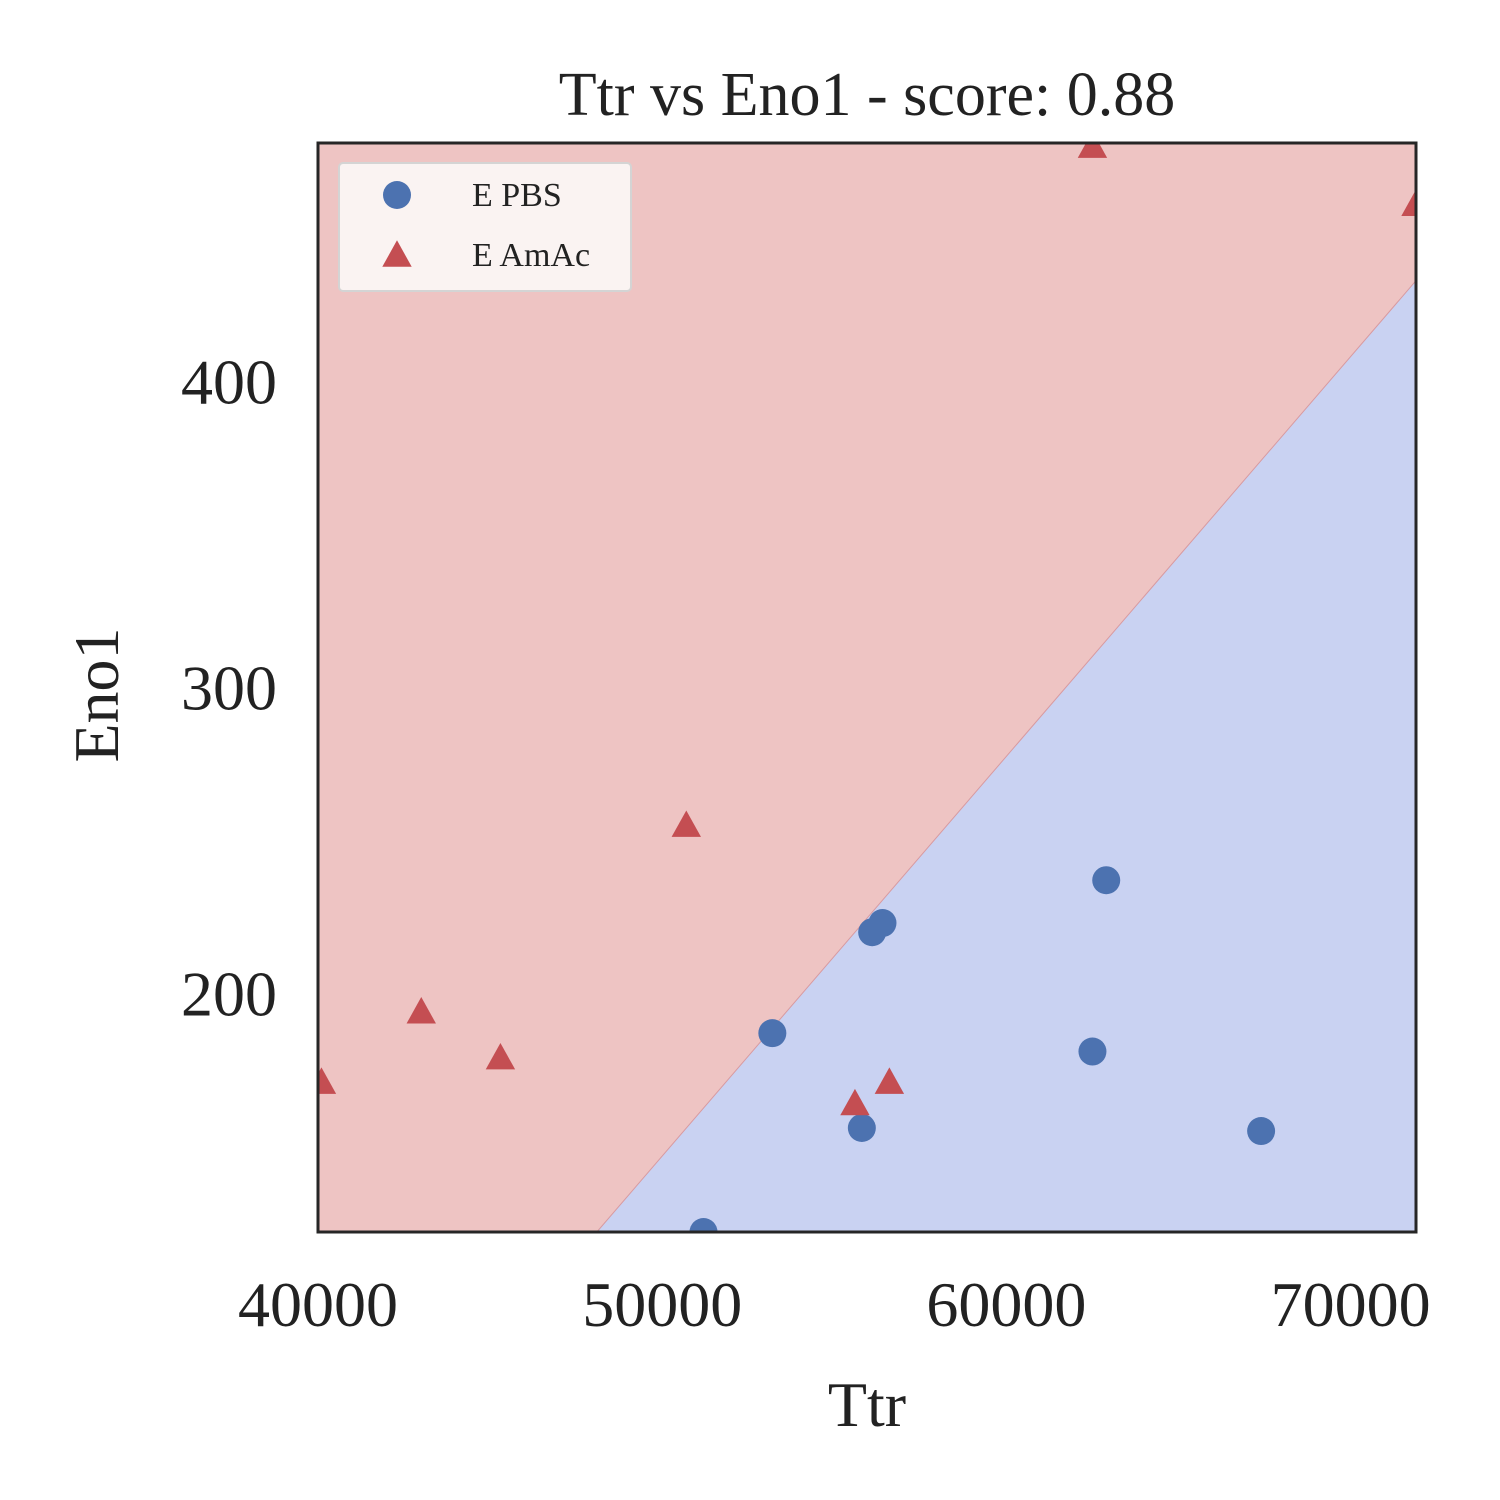  Describe the element at coordinates (397, 195) in the screenshot. I see `legend-marker-e-pbs` at that location.